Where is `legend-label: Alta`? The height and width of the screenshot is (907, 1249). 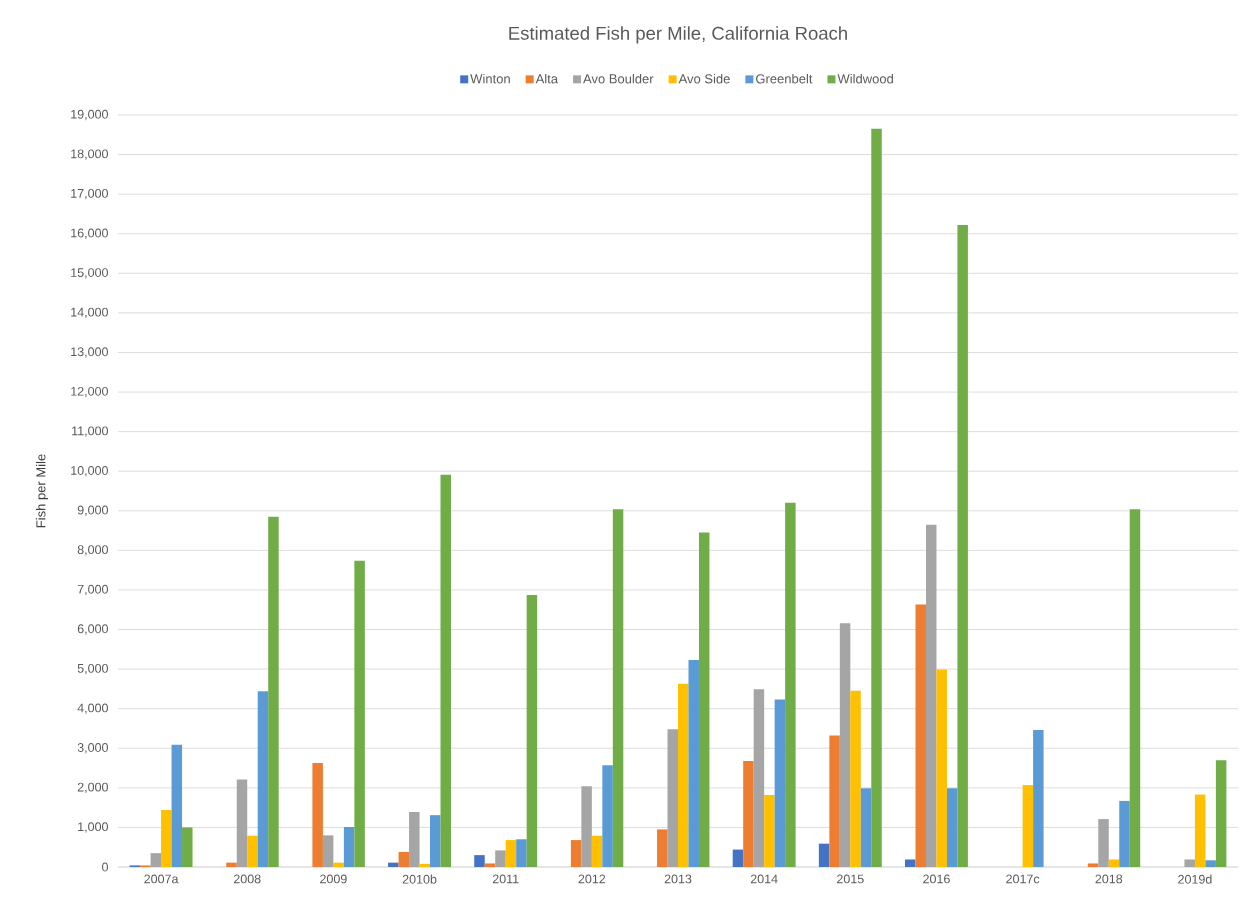 legend-label: Alta is located at coordinates (547, 78).